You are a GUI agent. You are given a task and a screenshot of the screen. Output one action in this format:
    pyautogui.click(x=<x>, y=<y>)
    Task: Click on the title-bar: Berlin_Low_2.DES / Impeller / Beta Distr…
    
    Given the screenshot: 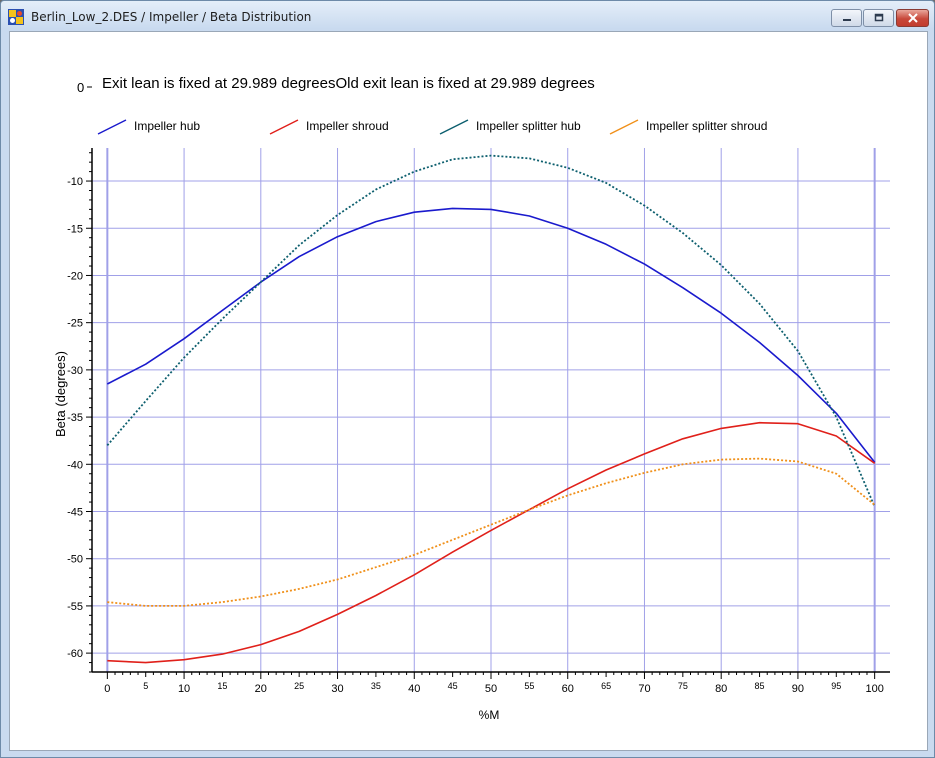 What is the action you would take?
    pyautogui.click(x=467, y=16)
    